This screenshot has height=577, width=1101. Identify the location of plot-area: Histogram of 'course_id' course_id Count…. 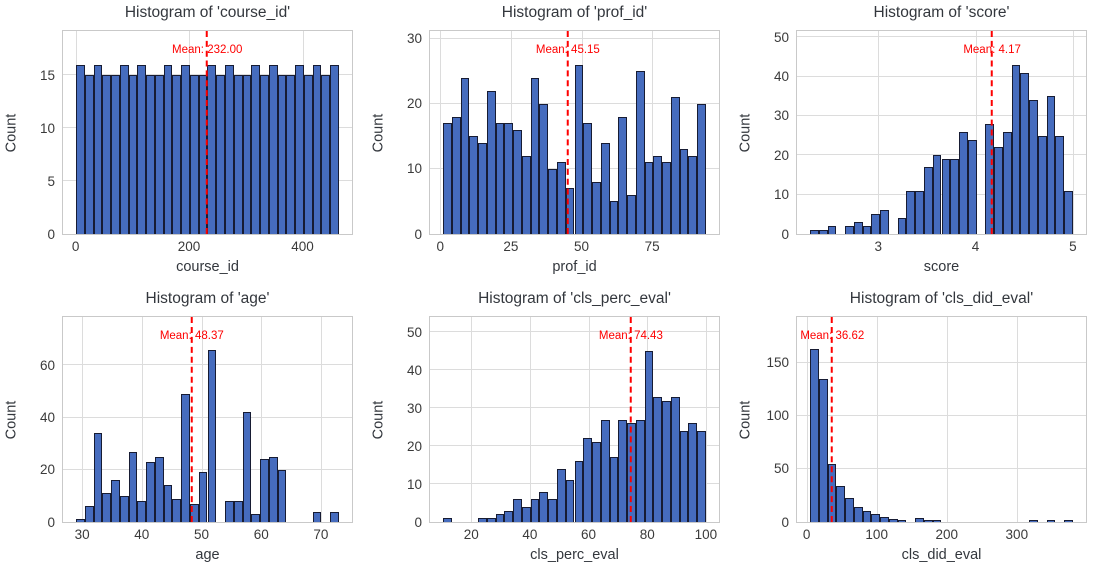
(178, 139).